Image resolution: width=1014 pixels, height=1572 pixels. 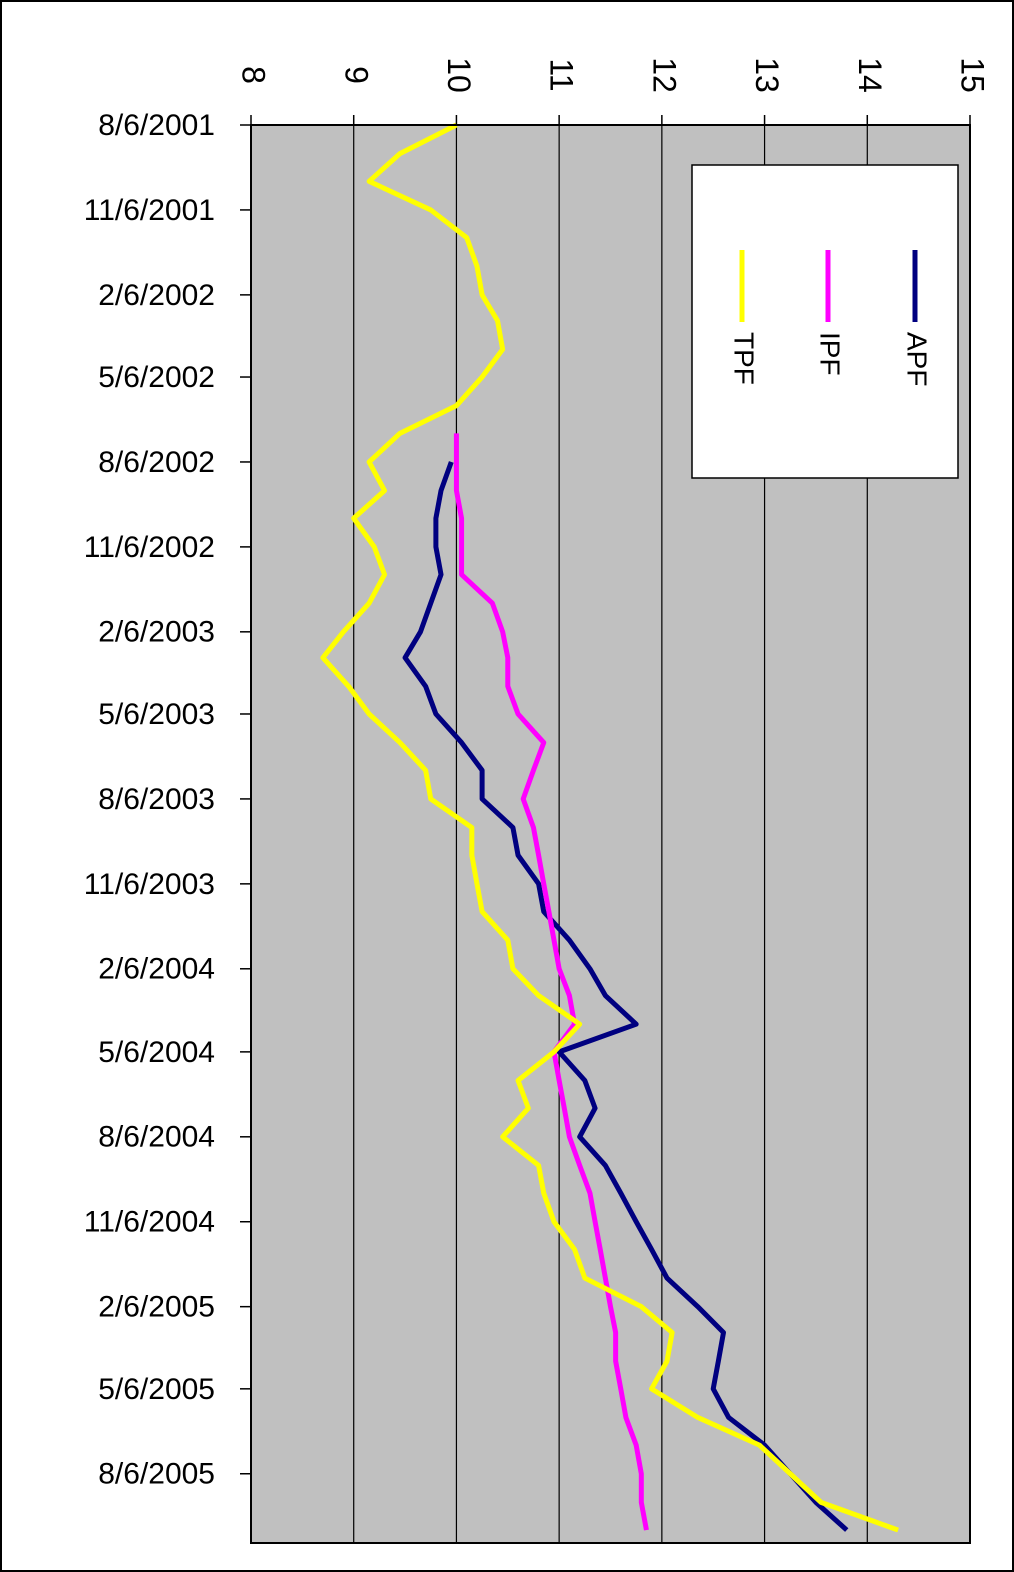 I want to click on x-tick-label: 5/6/2005, so click(x=156, y=1389).